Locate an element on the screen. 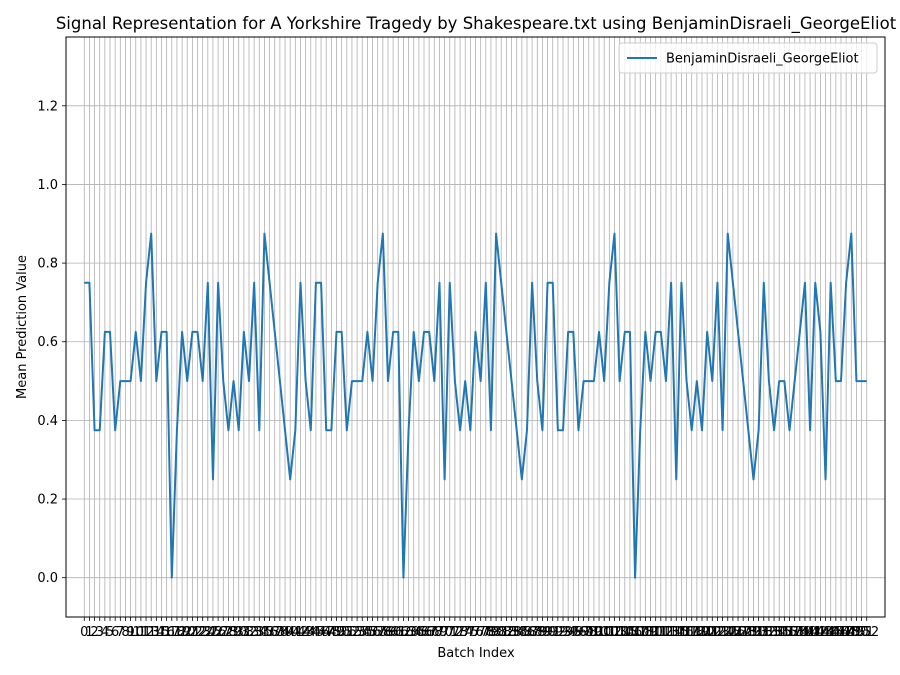 This screenshot has height=675, width=900. x-tick-label: 48 is located at coordinates (331, 632).